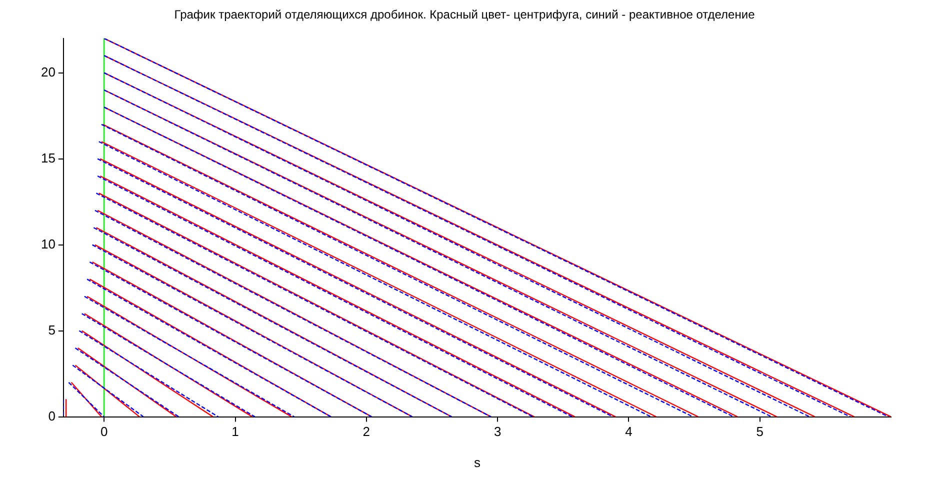  Describe the element at coordinates (52, 330) in the screenshot. I see `y-tick-label: 5` at that location.